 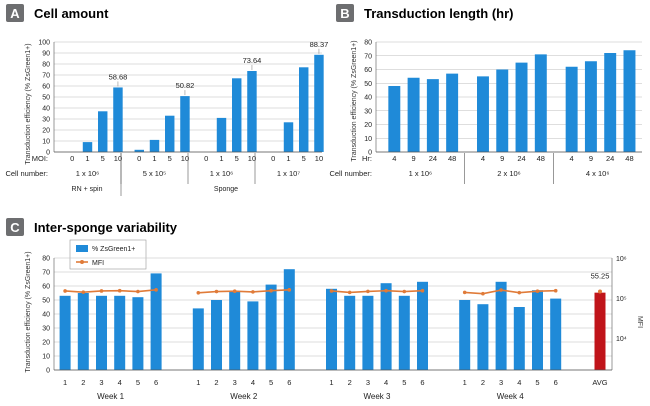 I want to click on legend-frame, so click(x=108, y=254).